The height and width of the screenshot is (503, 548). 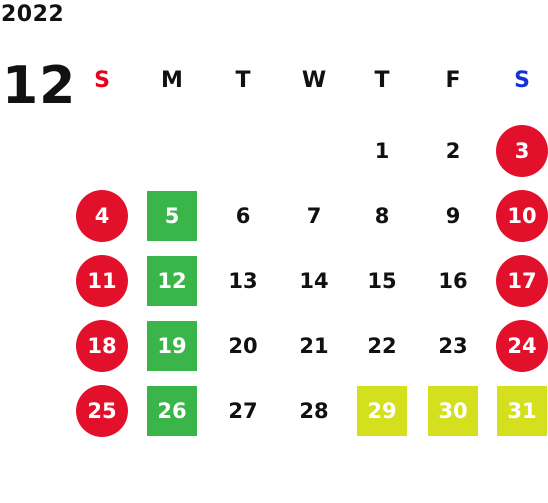 I want to click on weekday-header-monday: M, so click(x=172, y=80).